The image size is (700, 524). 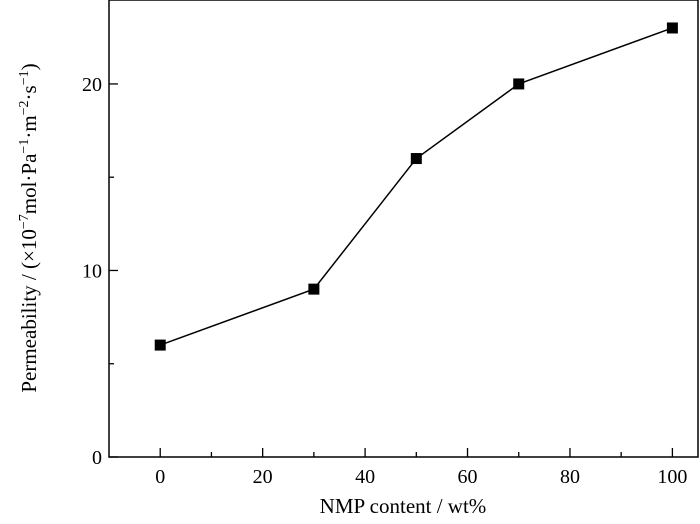 I want to click on x-tick-label: 20, so click(x=263, y=477).